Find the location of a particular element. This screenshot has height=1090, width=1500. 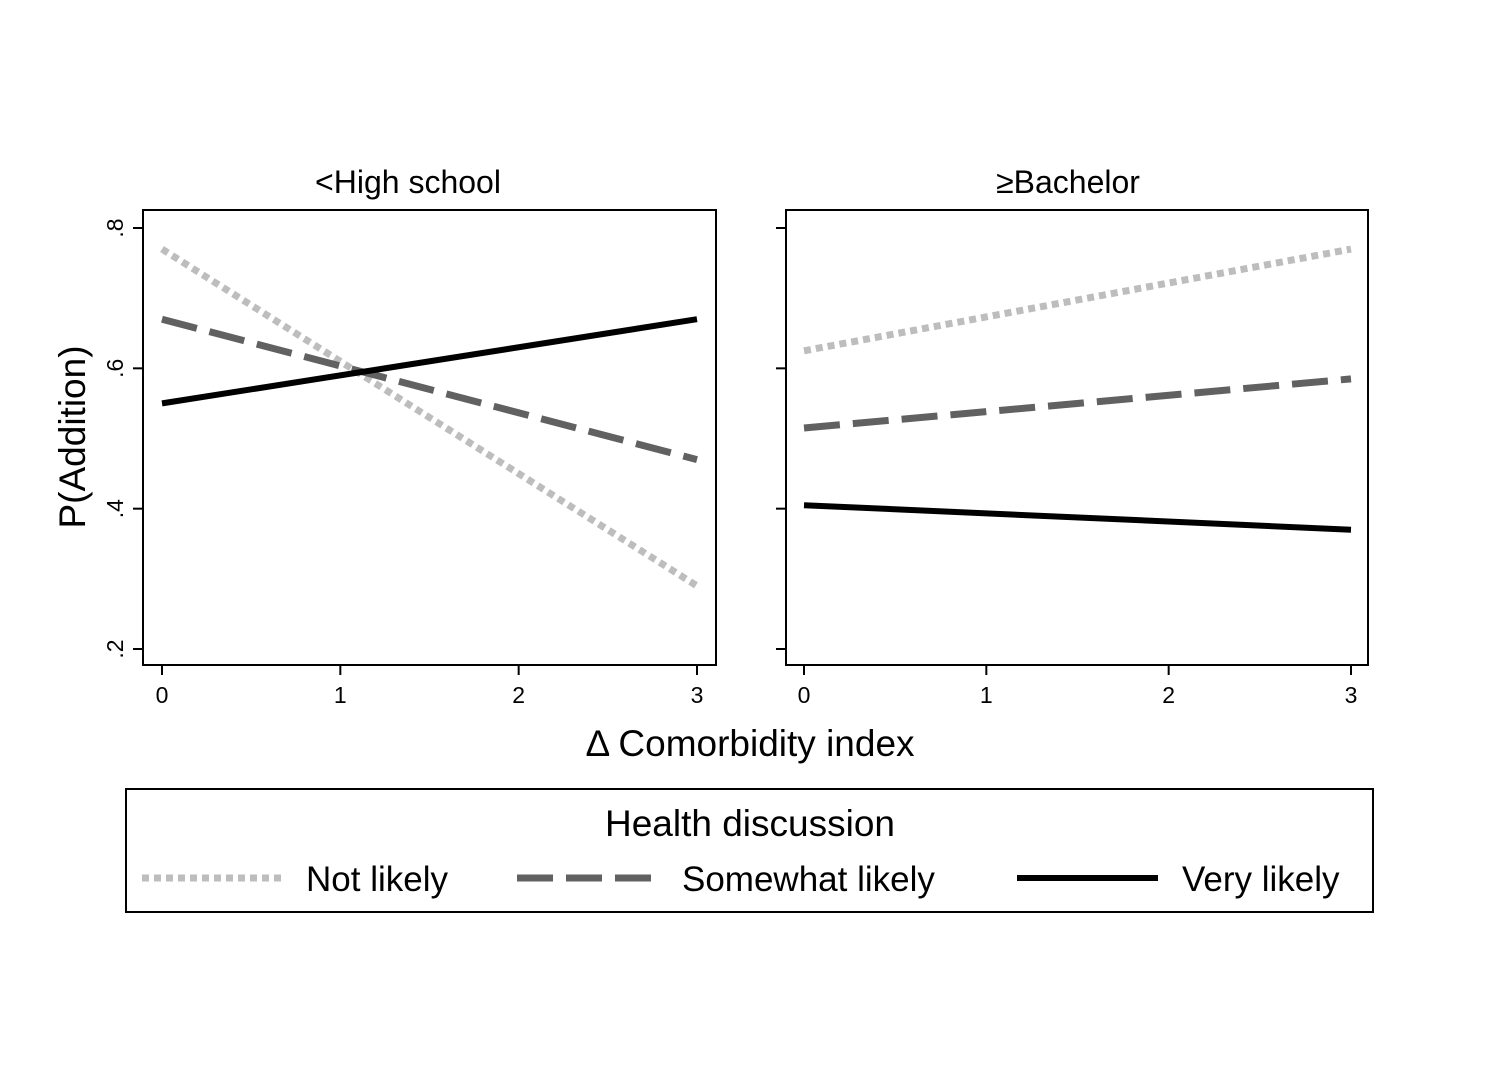

legend-box is located at coordinates (749, 850).